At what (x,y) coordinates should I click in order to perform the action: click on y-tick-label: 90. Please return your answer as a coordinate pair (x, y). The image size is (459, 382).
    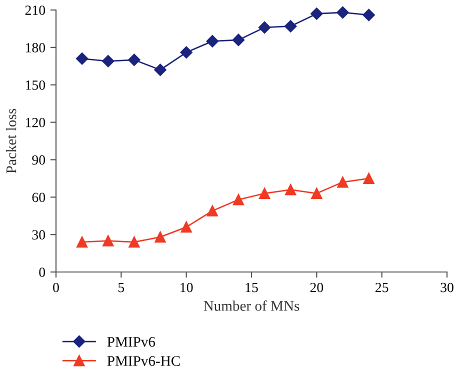
    Looking at the image, I should click on (39, 160).